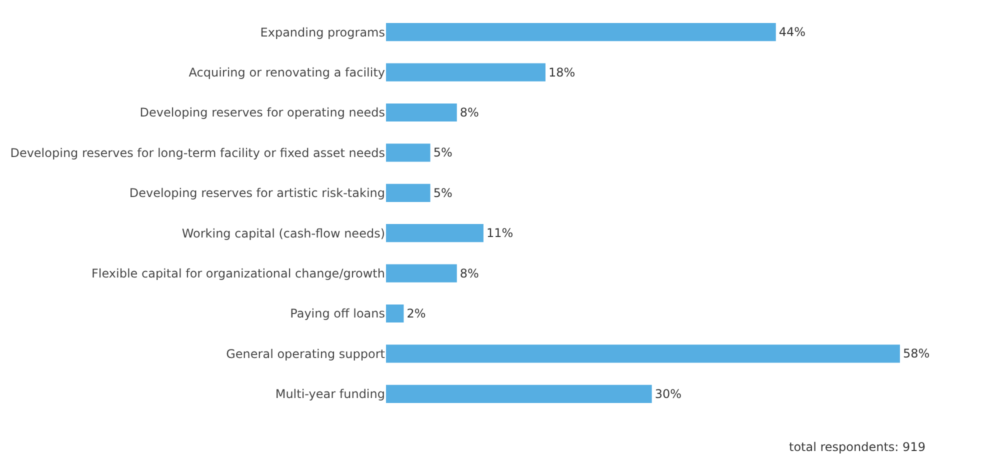 This screenshot has height=459, width=987. I want to click on data-label: 18%, so click(562, 72).